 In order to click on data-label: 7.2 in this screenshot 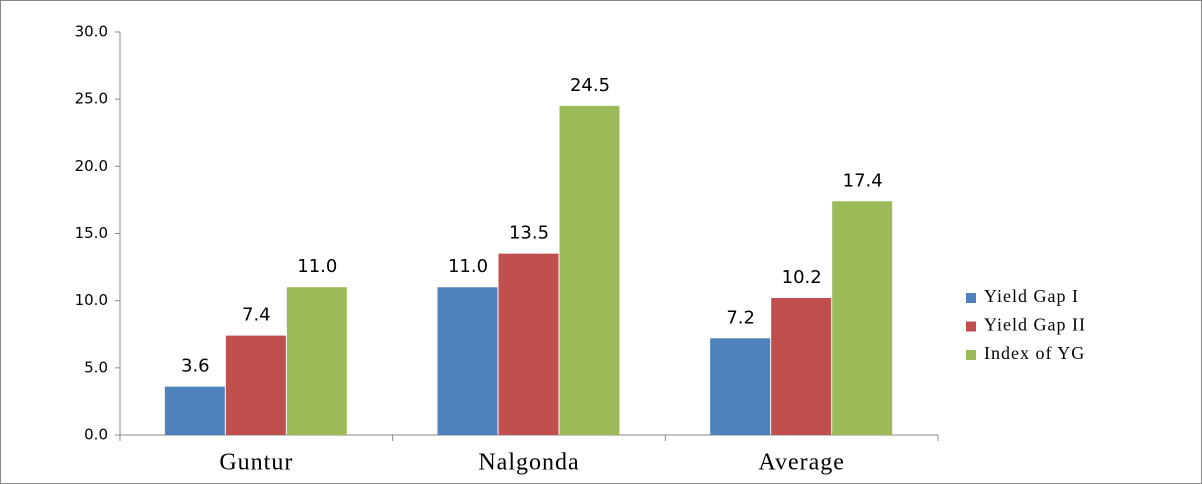, I will do `click(740, 317)`.